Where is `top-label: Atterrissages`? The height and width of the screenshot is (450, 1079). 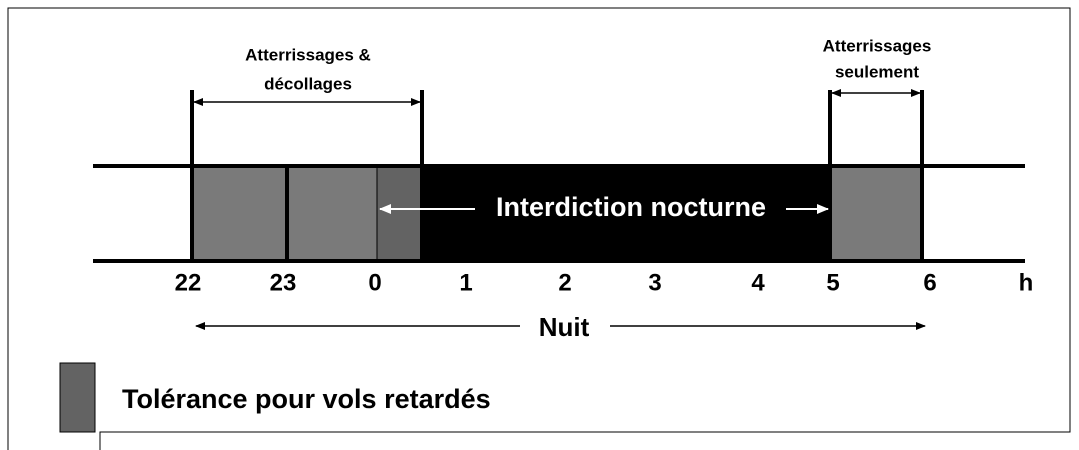
top-label: Atterrissages is located at coordinates (877, 45).